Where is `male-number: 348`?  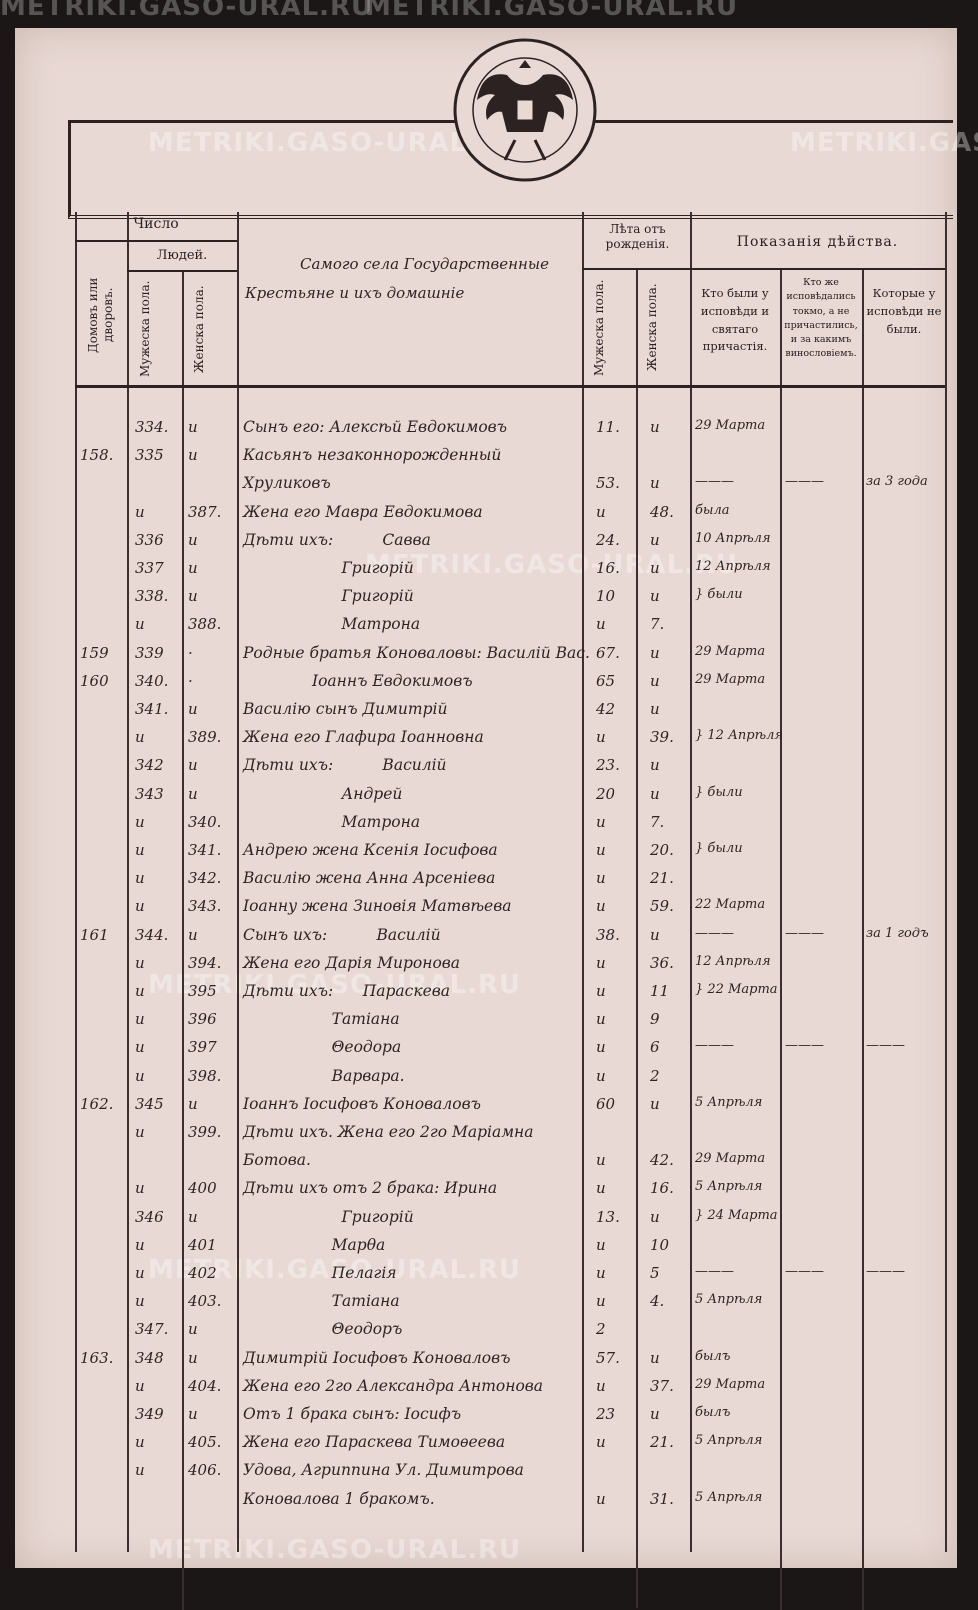 male-number: 348 is located at coordinates (149, 1357).